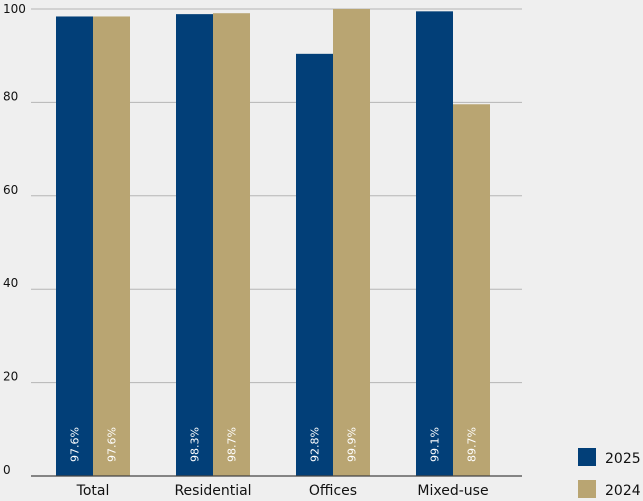 This screenshot has height=501, width=643. I want to click on x-category-label: Residential, so click(212, 491).